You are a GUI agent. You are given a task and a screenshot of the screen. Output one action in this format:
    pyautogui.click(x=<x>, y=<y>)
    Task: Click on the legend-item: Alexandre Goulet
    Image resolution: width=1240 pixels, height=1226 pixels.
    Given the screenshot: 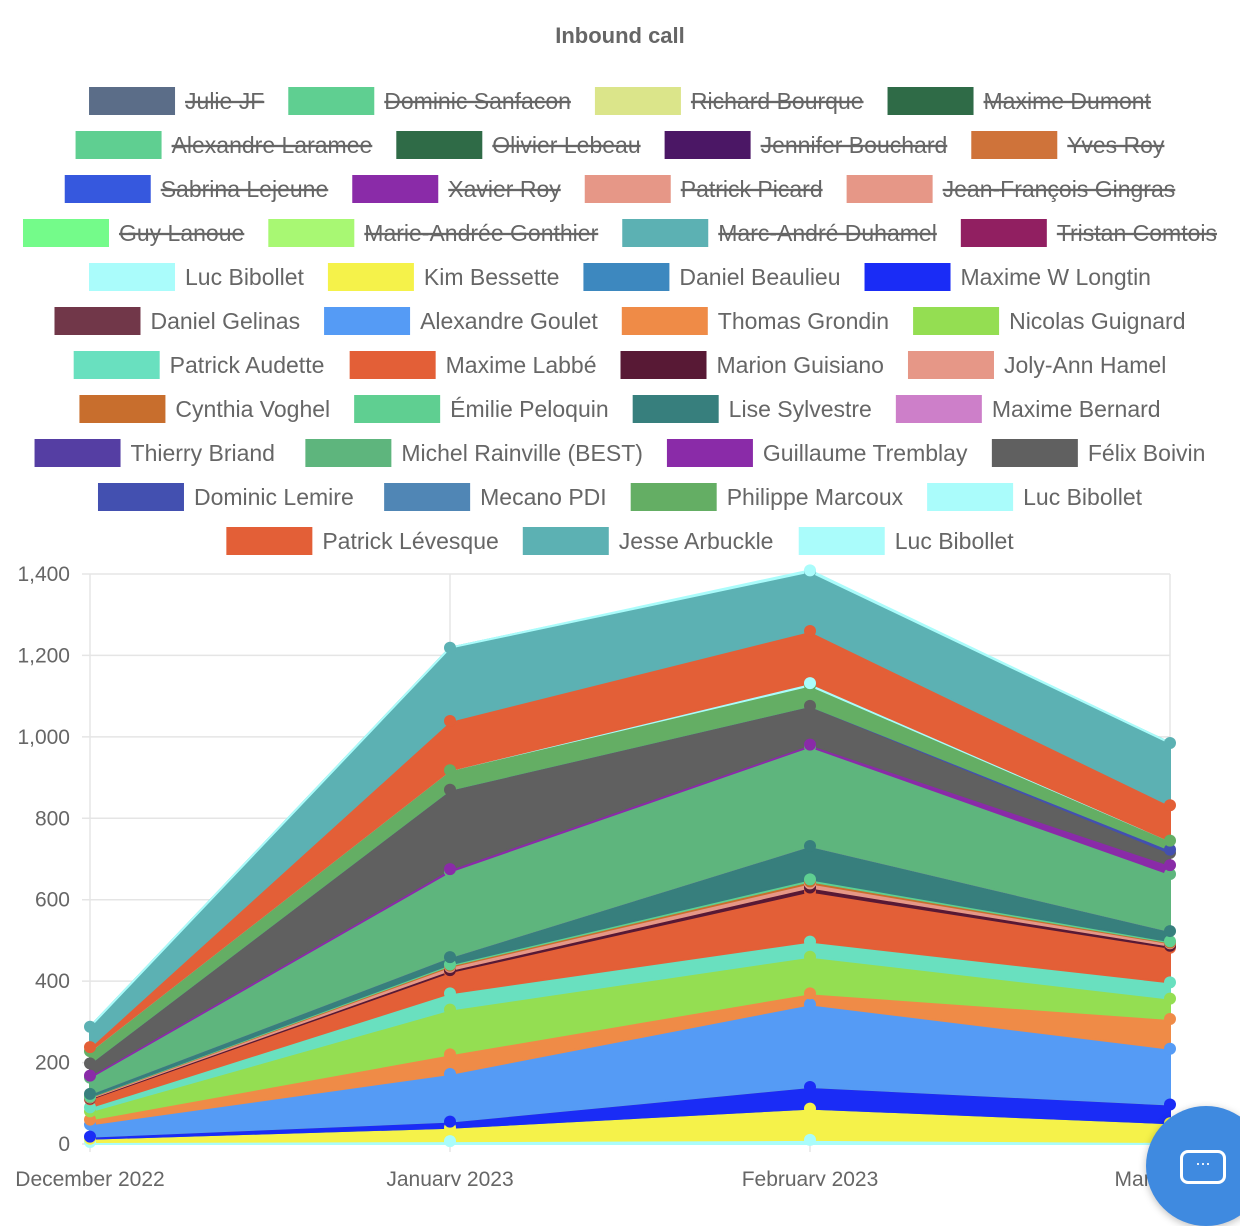 What is the action you would take?
    pyautogui.click(x=461, y=321)
    